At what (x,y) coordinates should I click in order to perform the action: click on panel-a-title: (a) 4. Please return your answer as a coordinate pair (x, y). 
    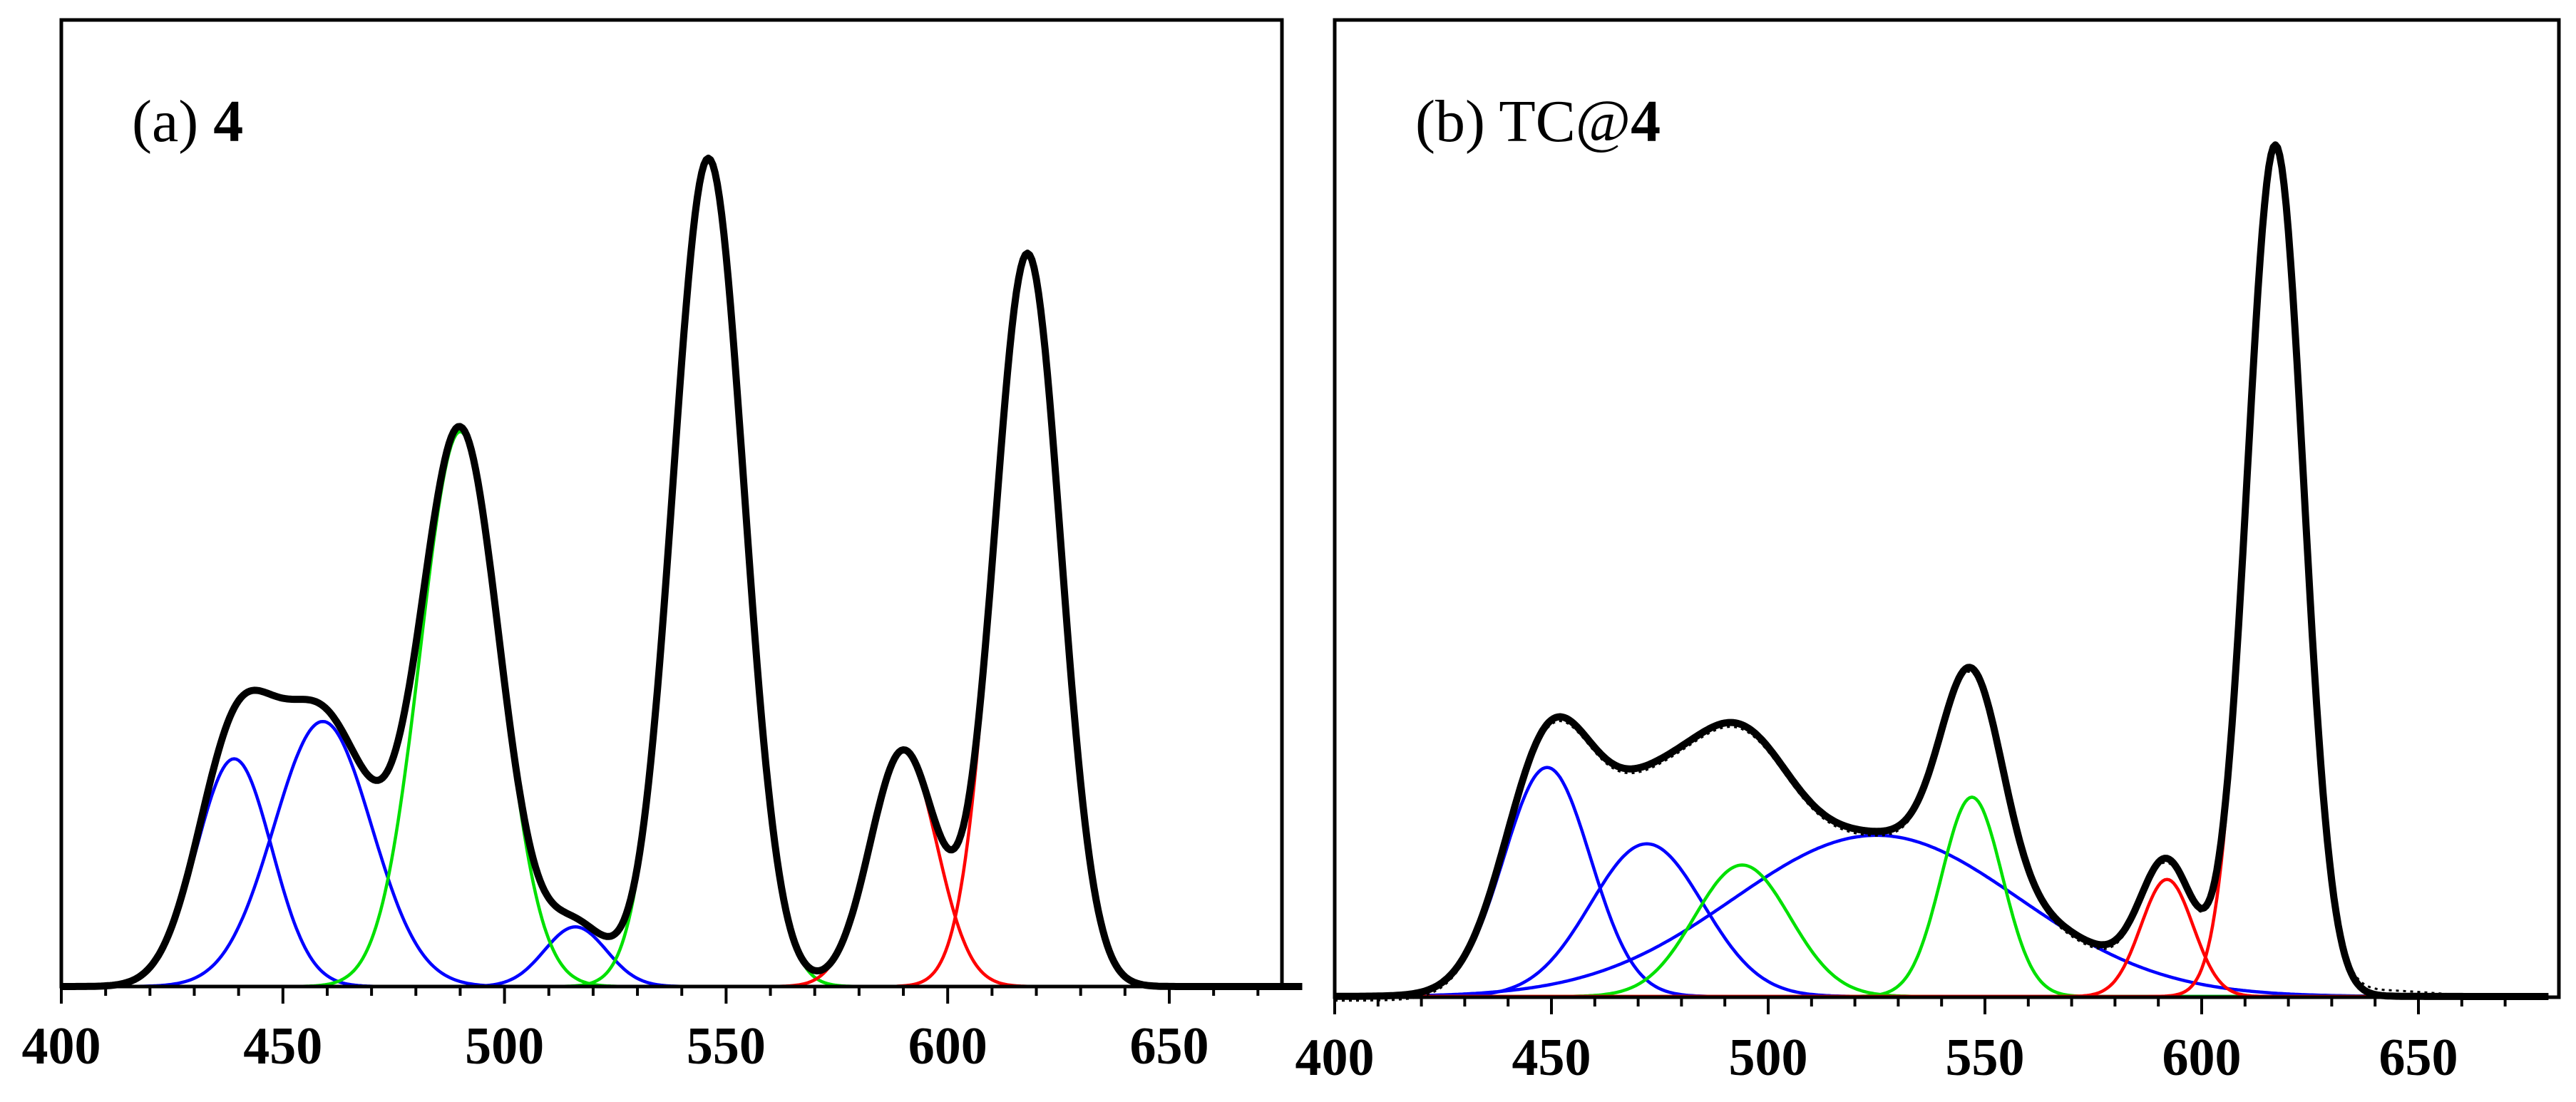
    Looking at the image, I should click on (187, 121).